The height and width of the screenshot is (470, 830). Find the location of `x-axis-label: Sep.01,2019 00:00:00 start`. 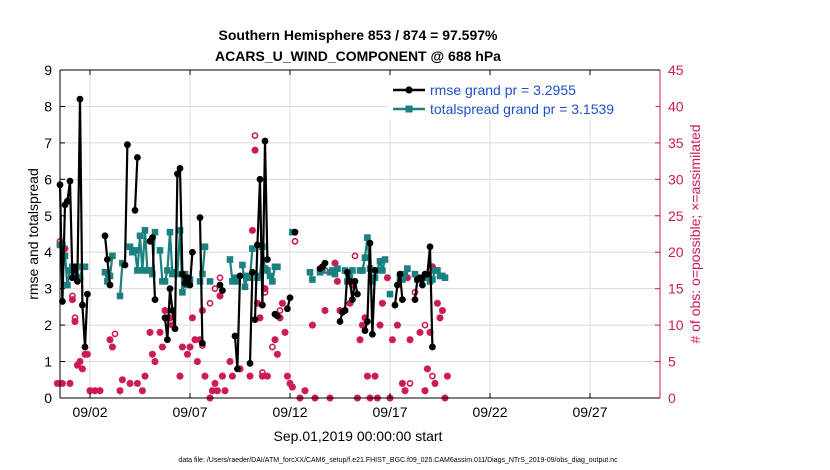

x-axis-label: Sep.01,2019 00:00:00 start is located at coordinates (358, 436).